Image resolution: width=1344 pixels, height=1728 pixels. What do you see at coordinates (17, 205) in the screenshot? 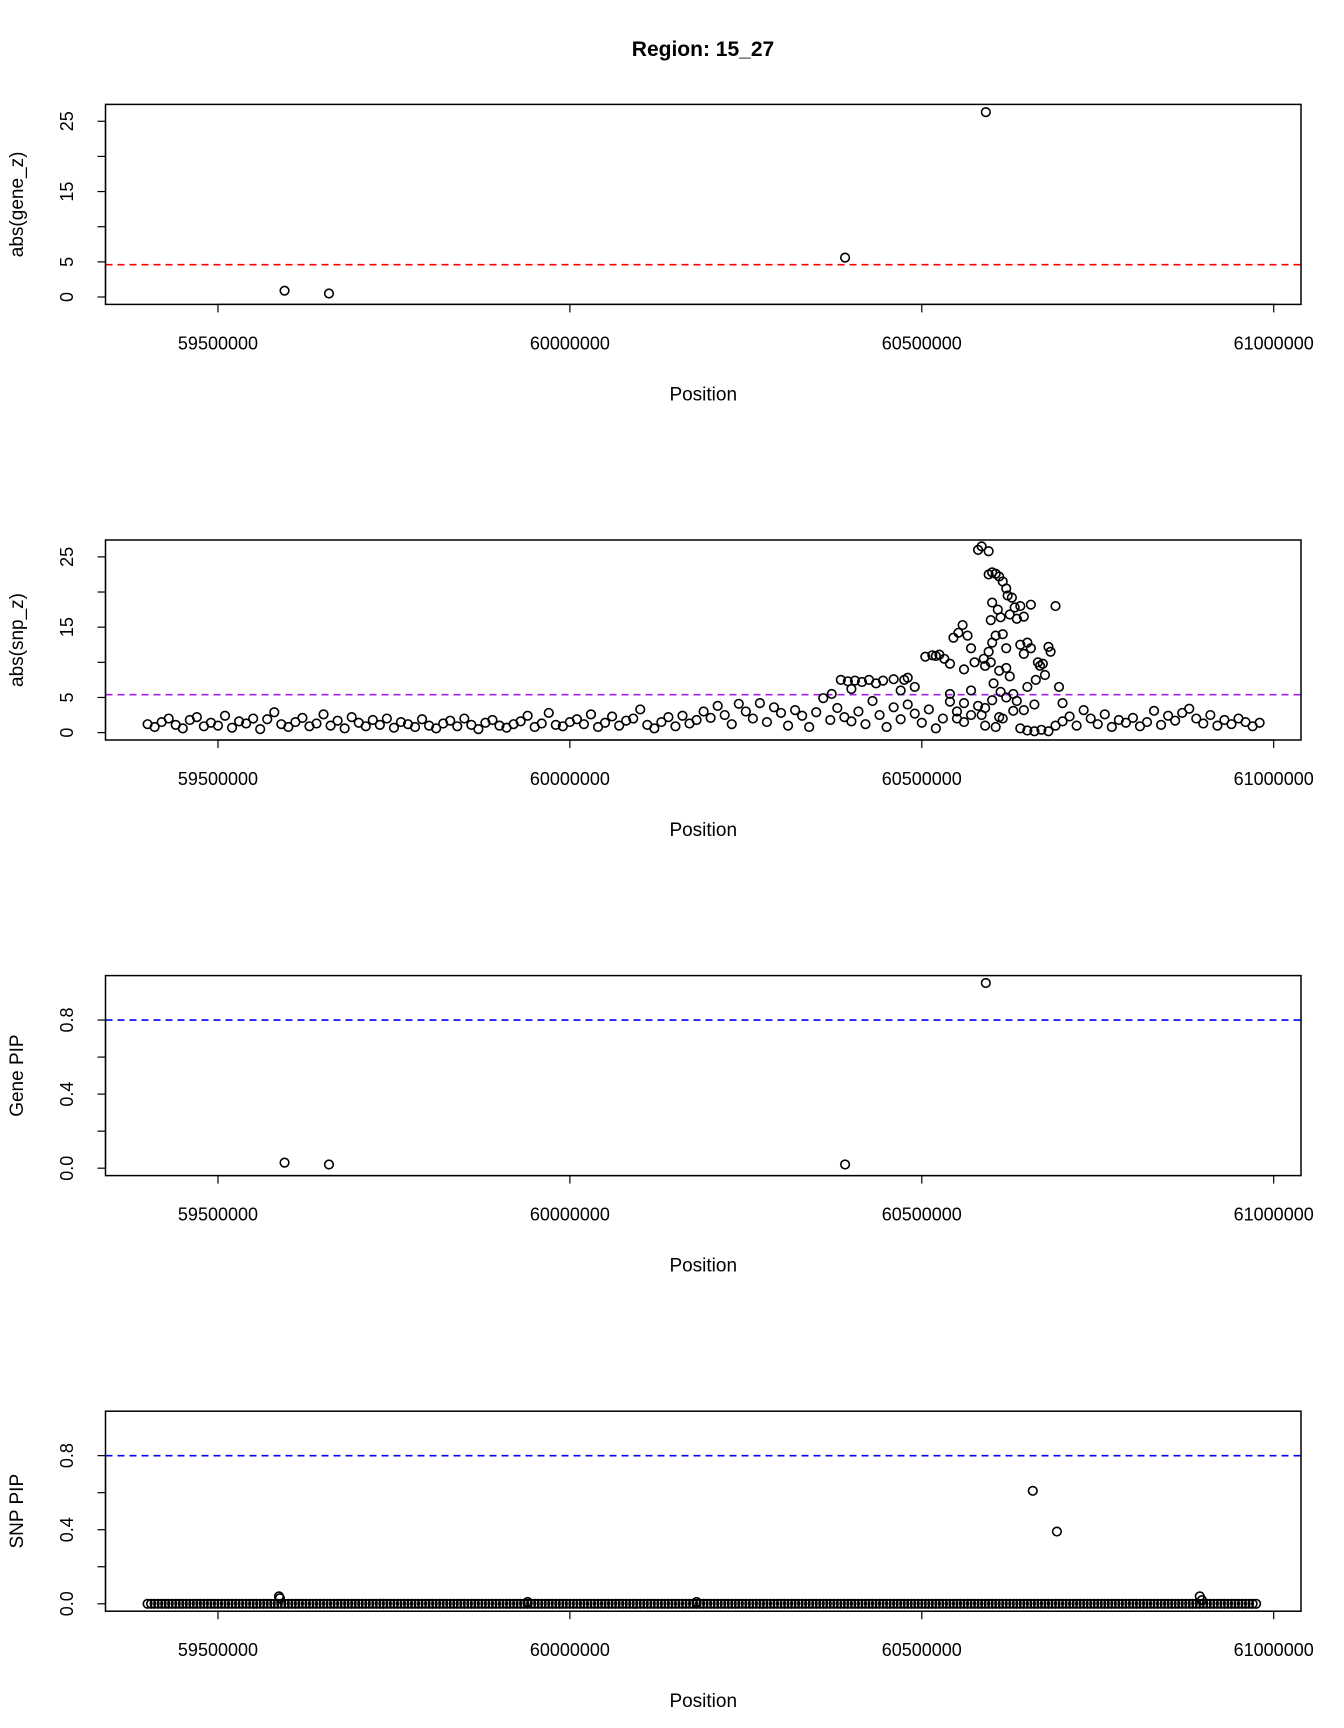
I see `y-axis-label: abs(gene_z)` at bounding box center [17, 205].